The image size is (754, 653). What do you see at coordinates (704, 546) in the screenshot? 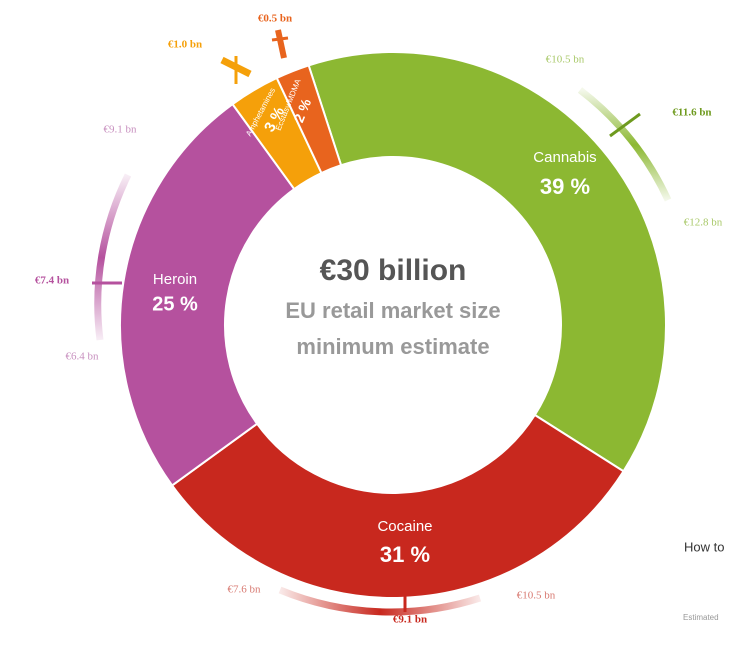
I see `side-text: How to` at bounding box center [704, 546].